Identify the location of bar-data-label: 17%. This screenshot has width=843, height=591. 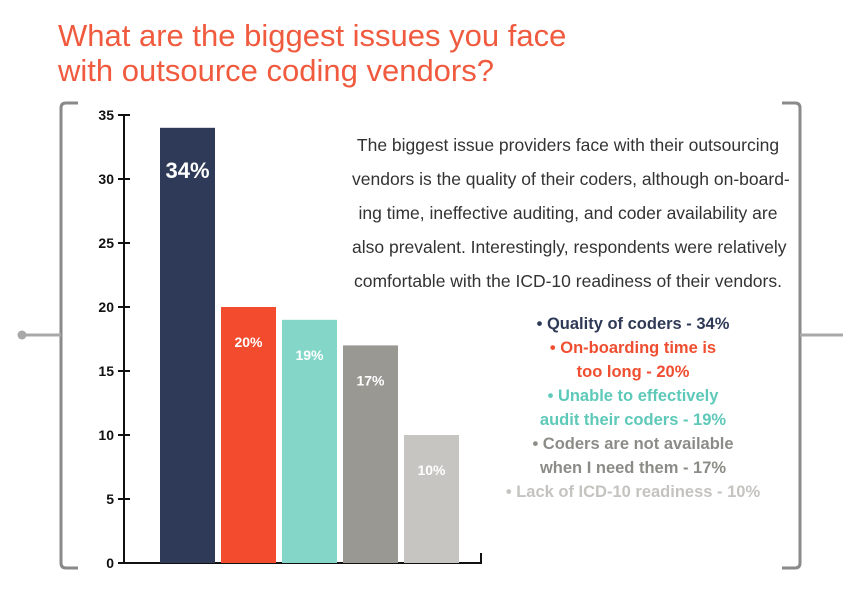
(370, 380).